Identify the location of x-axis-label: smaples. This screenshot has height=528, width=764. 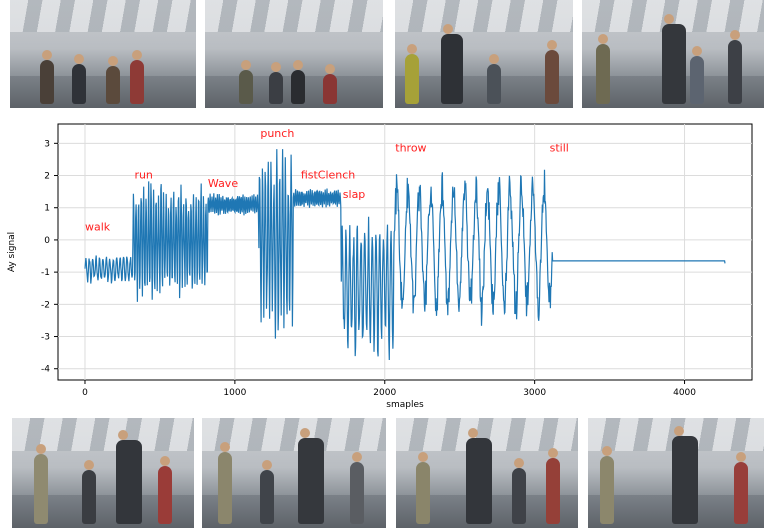
(405, 405).